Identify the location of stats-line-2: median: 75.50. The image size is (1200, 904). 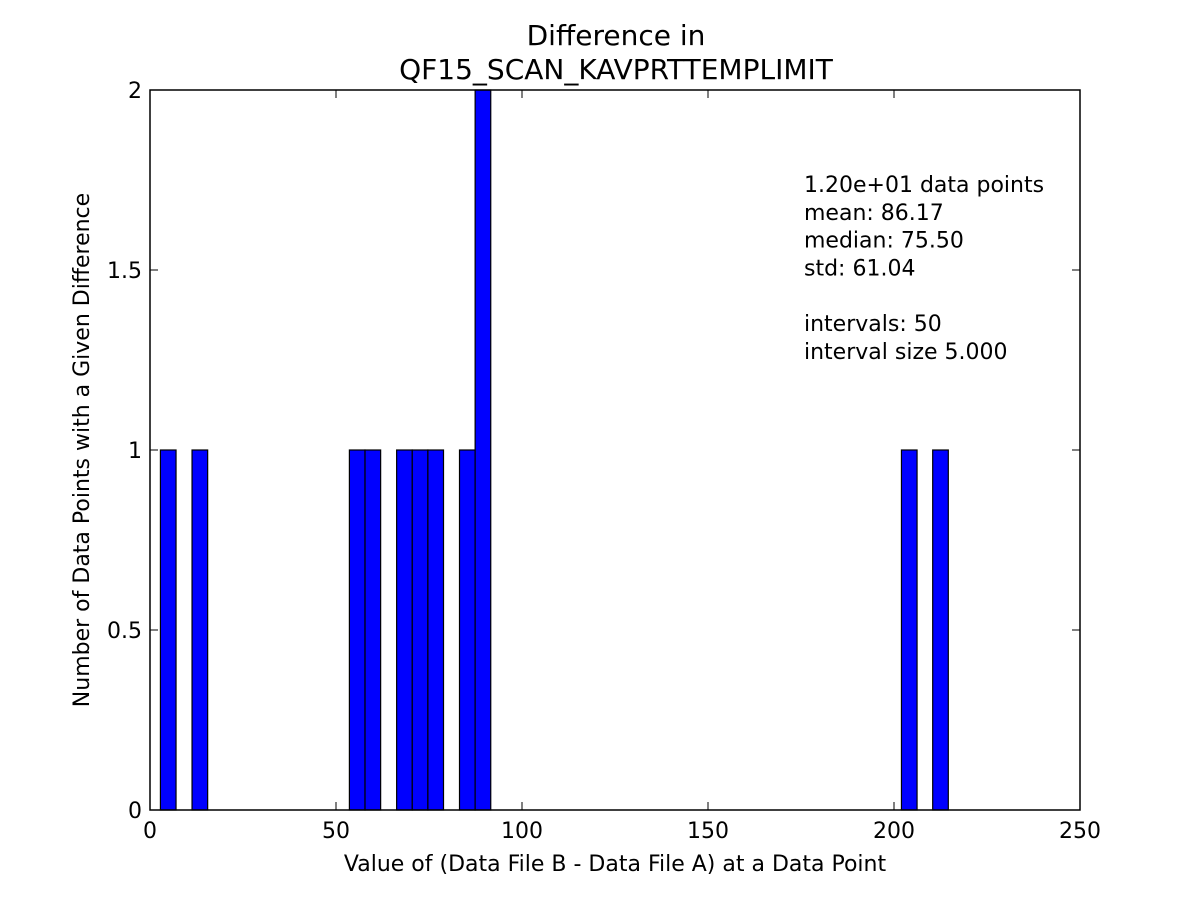
(884, 241).